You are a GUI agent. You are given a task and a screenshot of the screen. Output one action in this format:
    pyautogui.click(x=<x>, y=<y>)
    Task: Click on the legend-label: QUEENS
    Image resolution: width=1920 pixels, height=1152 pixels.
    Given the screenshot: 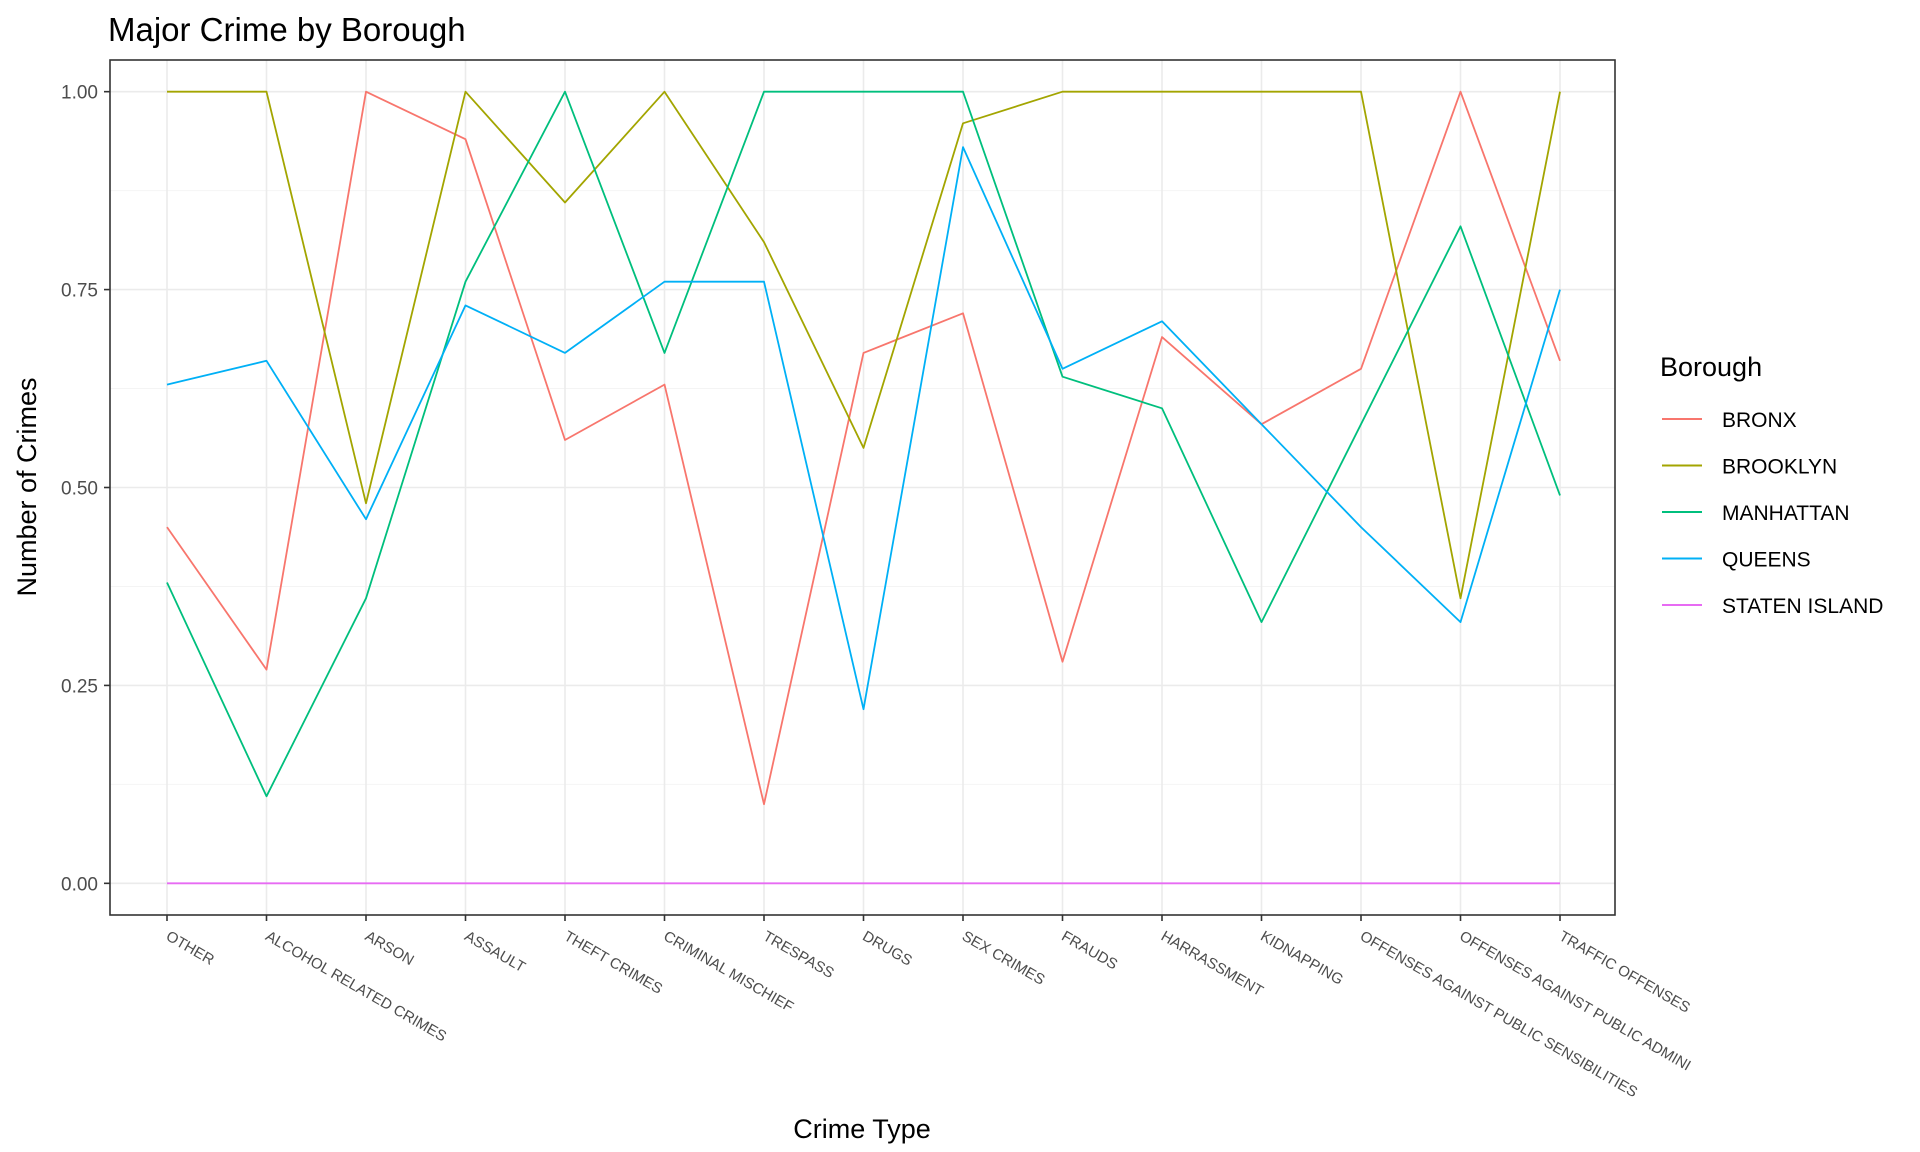 What is the action you would take?
    pyautogui.click(x=1766, y=560)
    